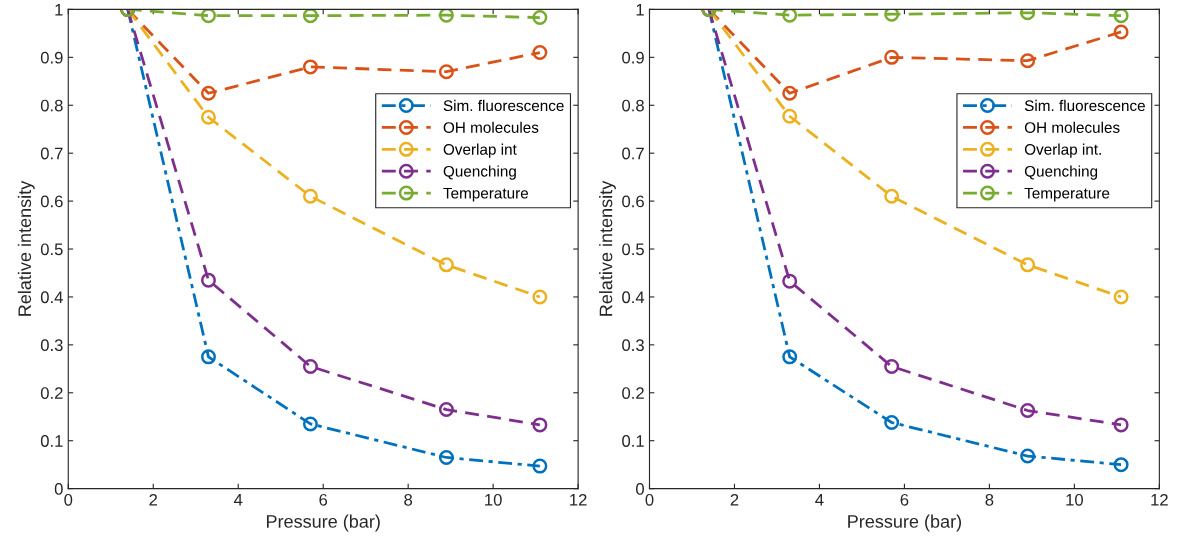 The height and width of the screenshot is (554, 1177). Describe the element at coordinates (480, 150) in the screenshot. I see `legend-label: Overlap int` at that location.